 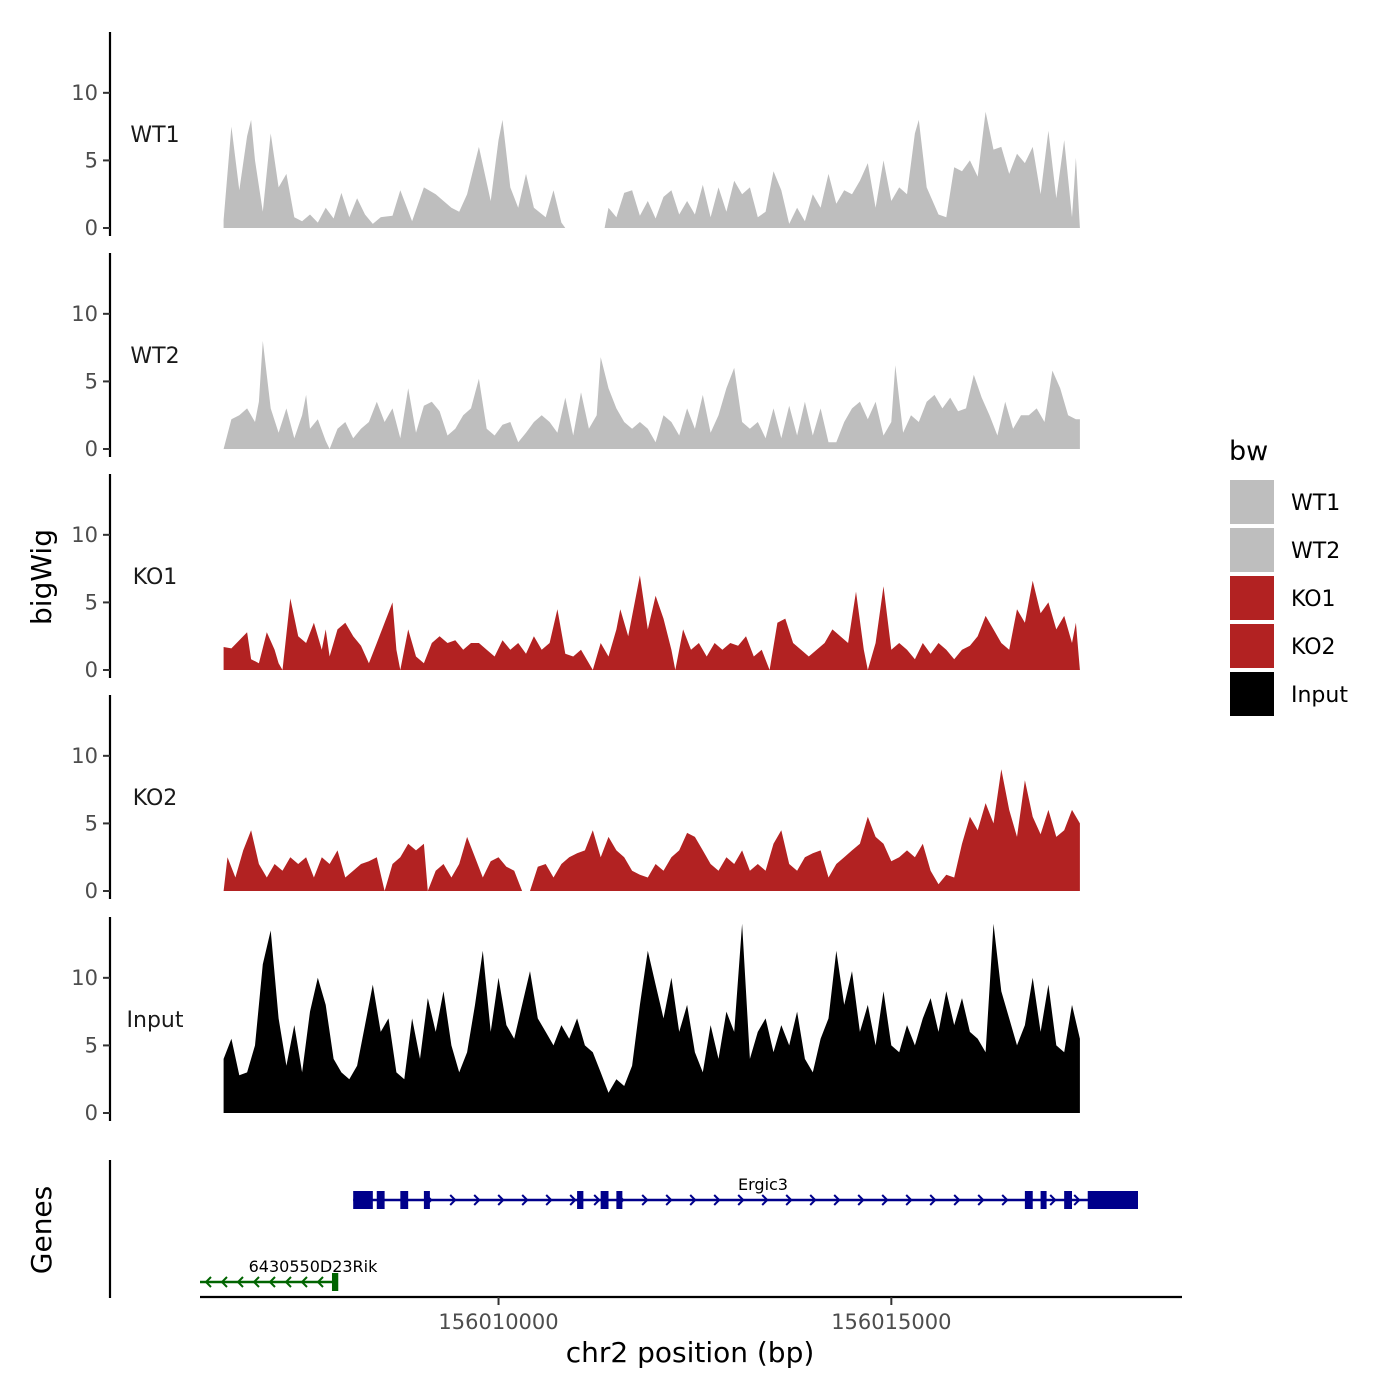 I want to click on x-axis-title: chr2 position (bp), so click(x=690, y=1352).